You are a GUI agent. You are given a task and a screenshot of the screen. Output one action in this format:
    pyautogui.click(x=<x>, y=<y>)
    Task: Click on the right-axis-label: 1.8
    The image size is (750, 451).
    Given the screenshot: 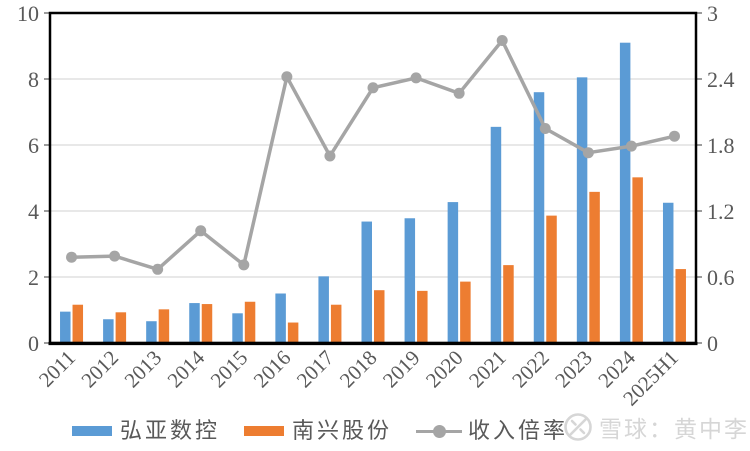 What is the action you would take?
    pyautogui.click(x=721, y=145)
    